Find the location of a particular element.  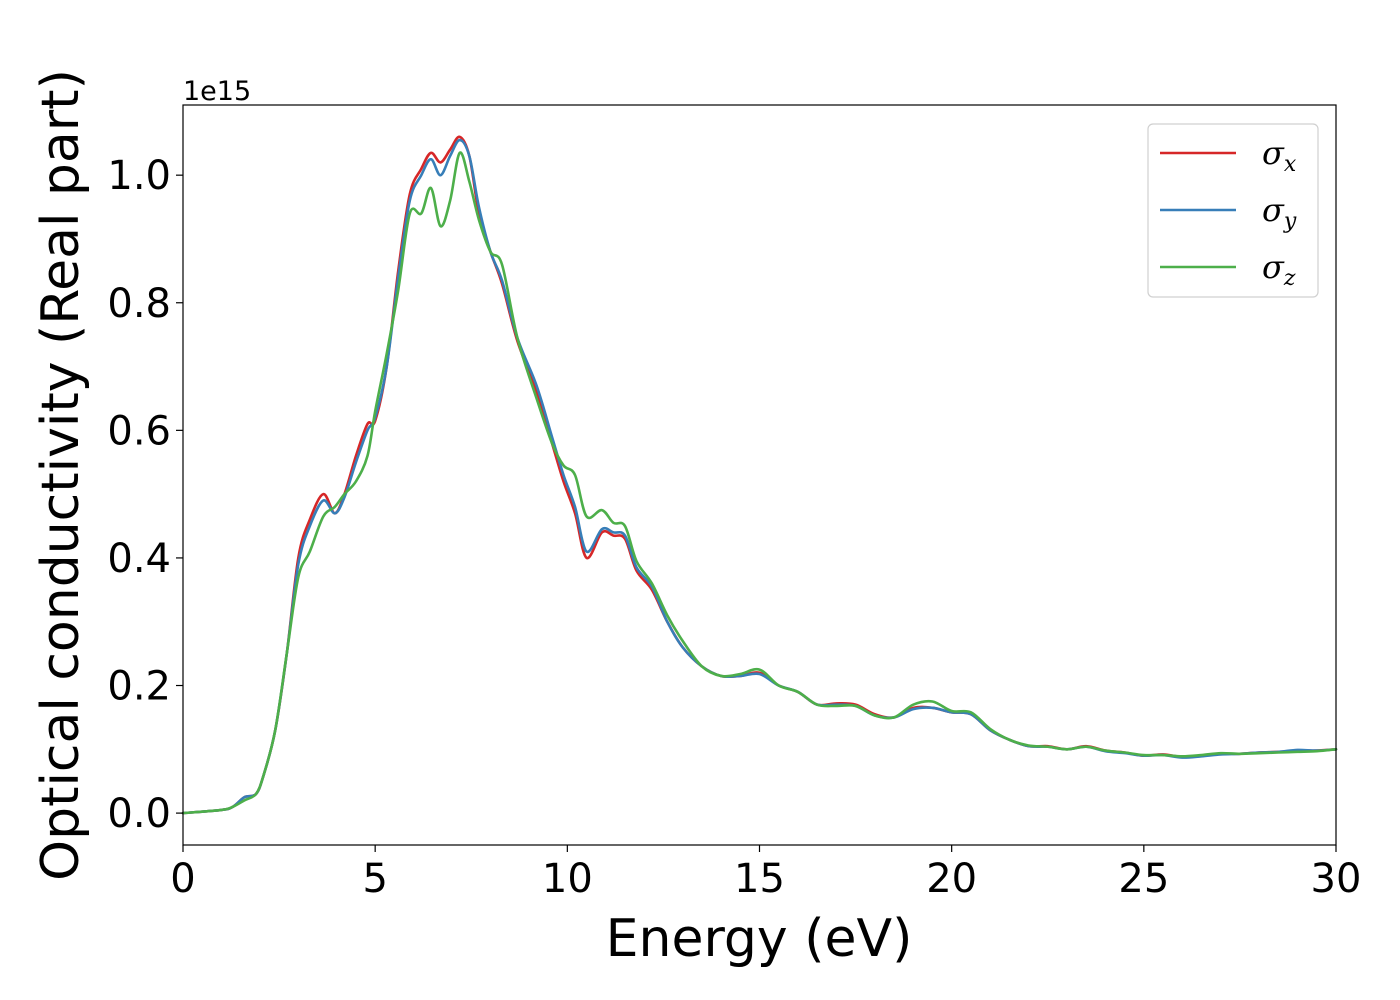

legend-label-z: σz is located at coordinates (1279, 269).